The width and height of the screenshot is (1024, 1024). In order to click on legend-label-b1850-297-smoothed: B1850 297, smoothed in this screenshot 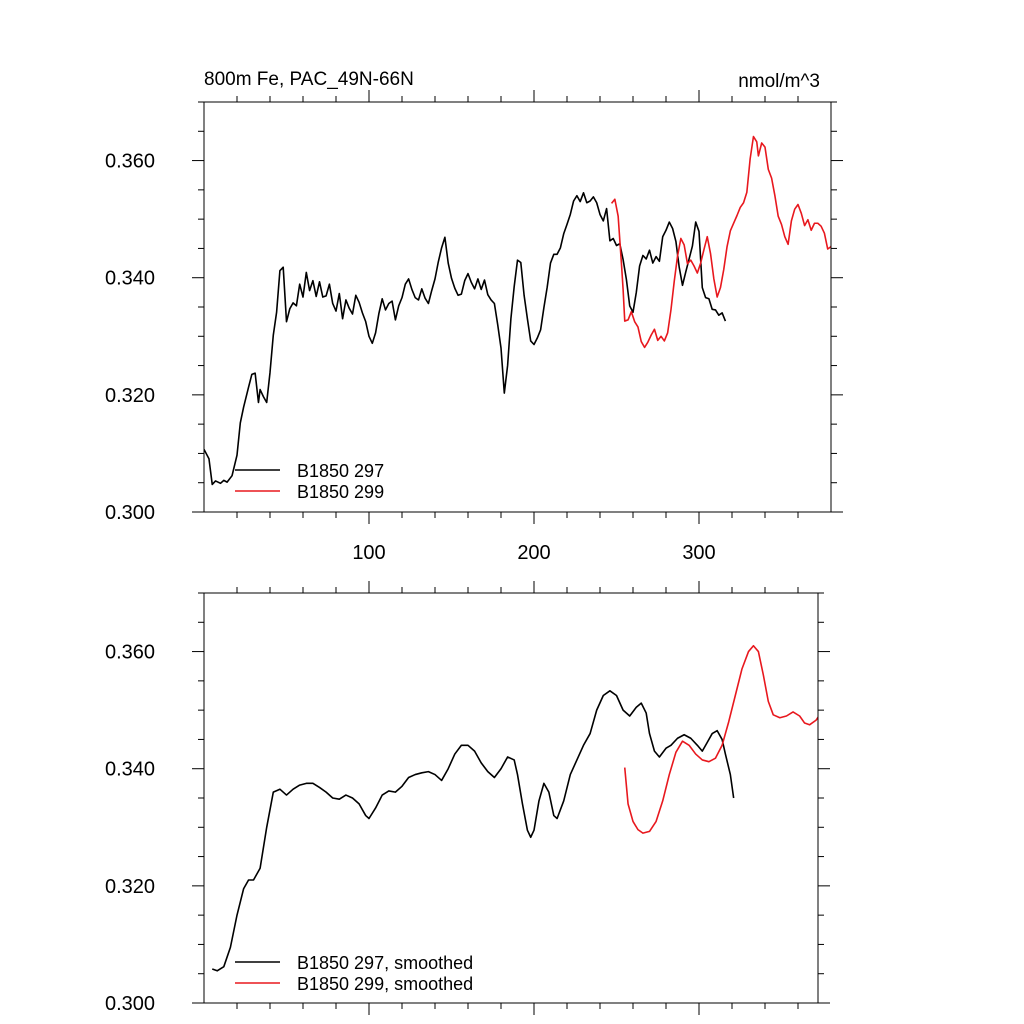, I will do `click(385, 963)`.